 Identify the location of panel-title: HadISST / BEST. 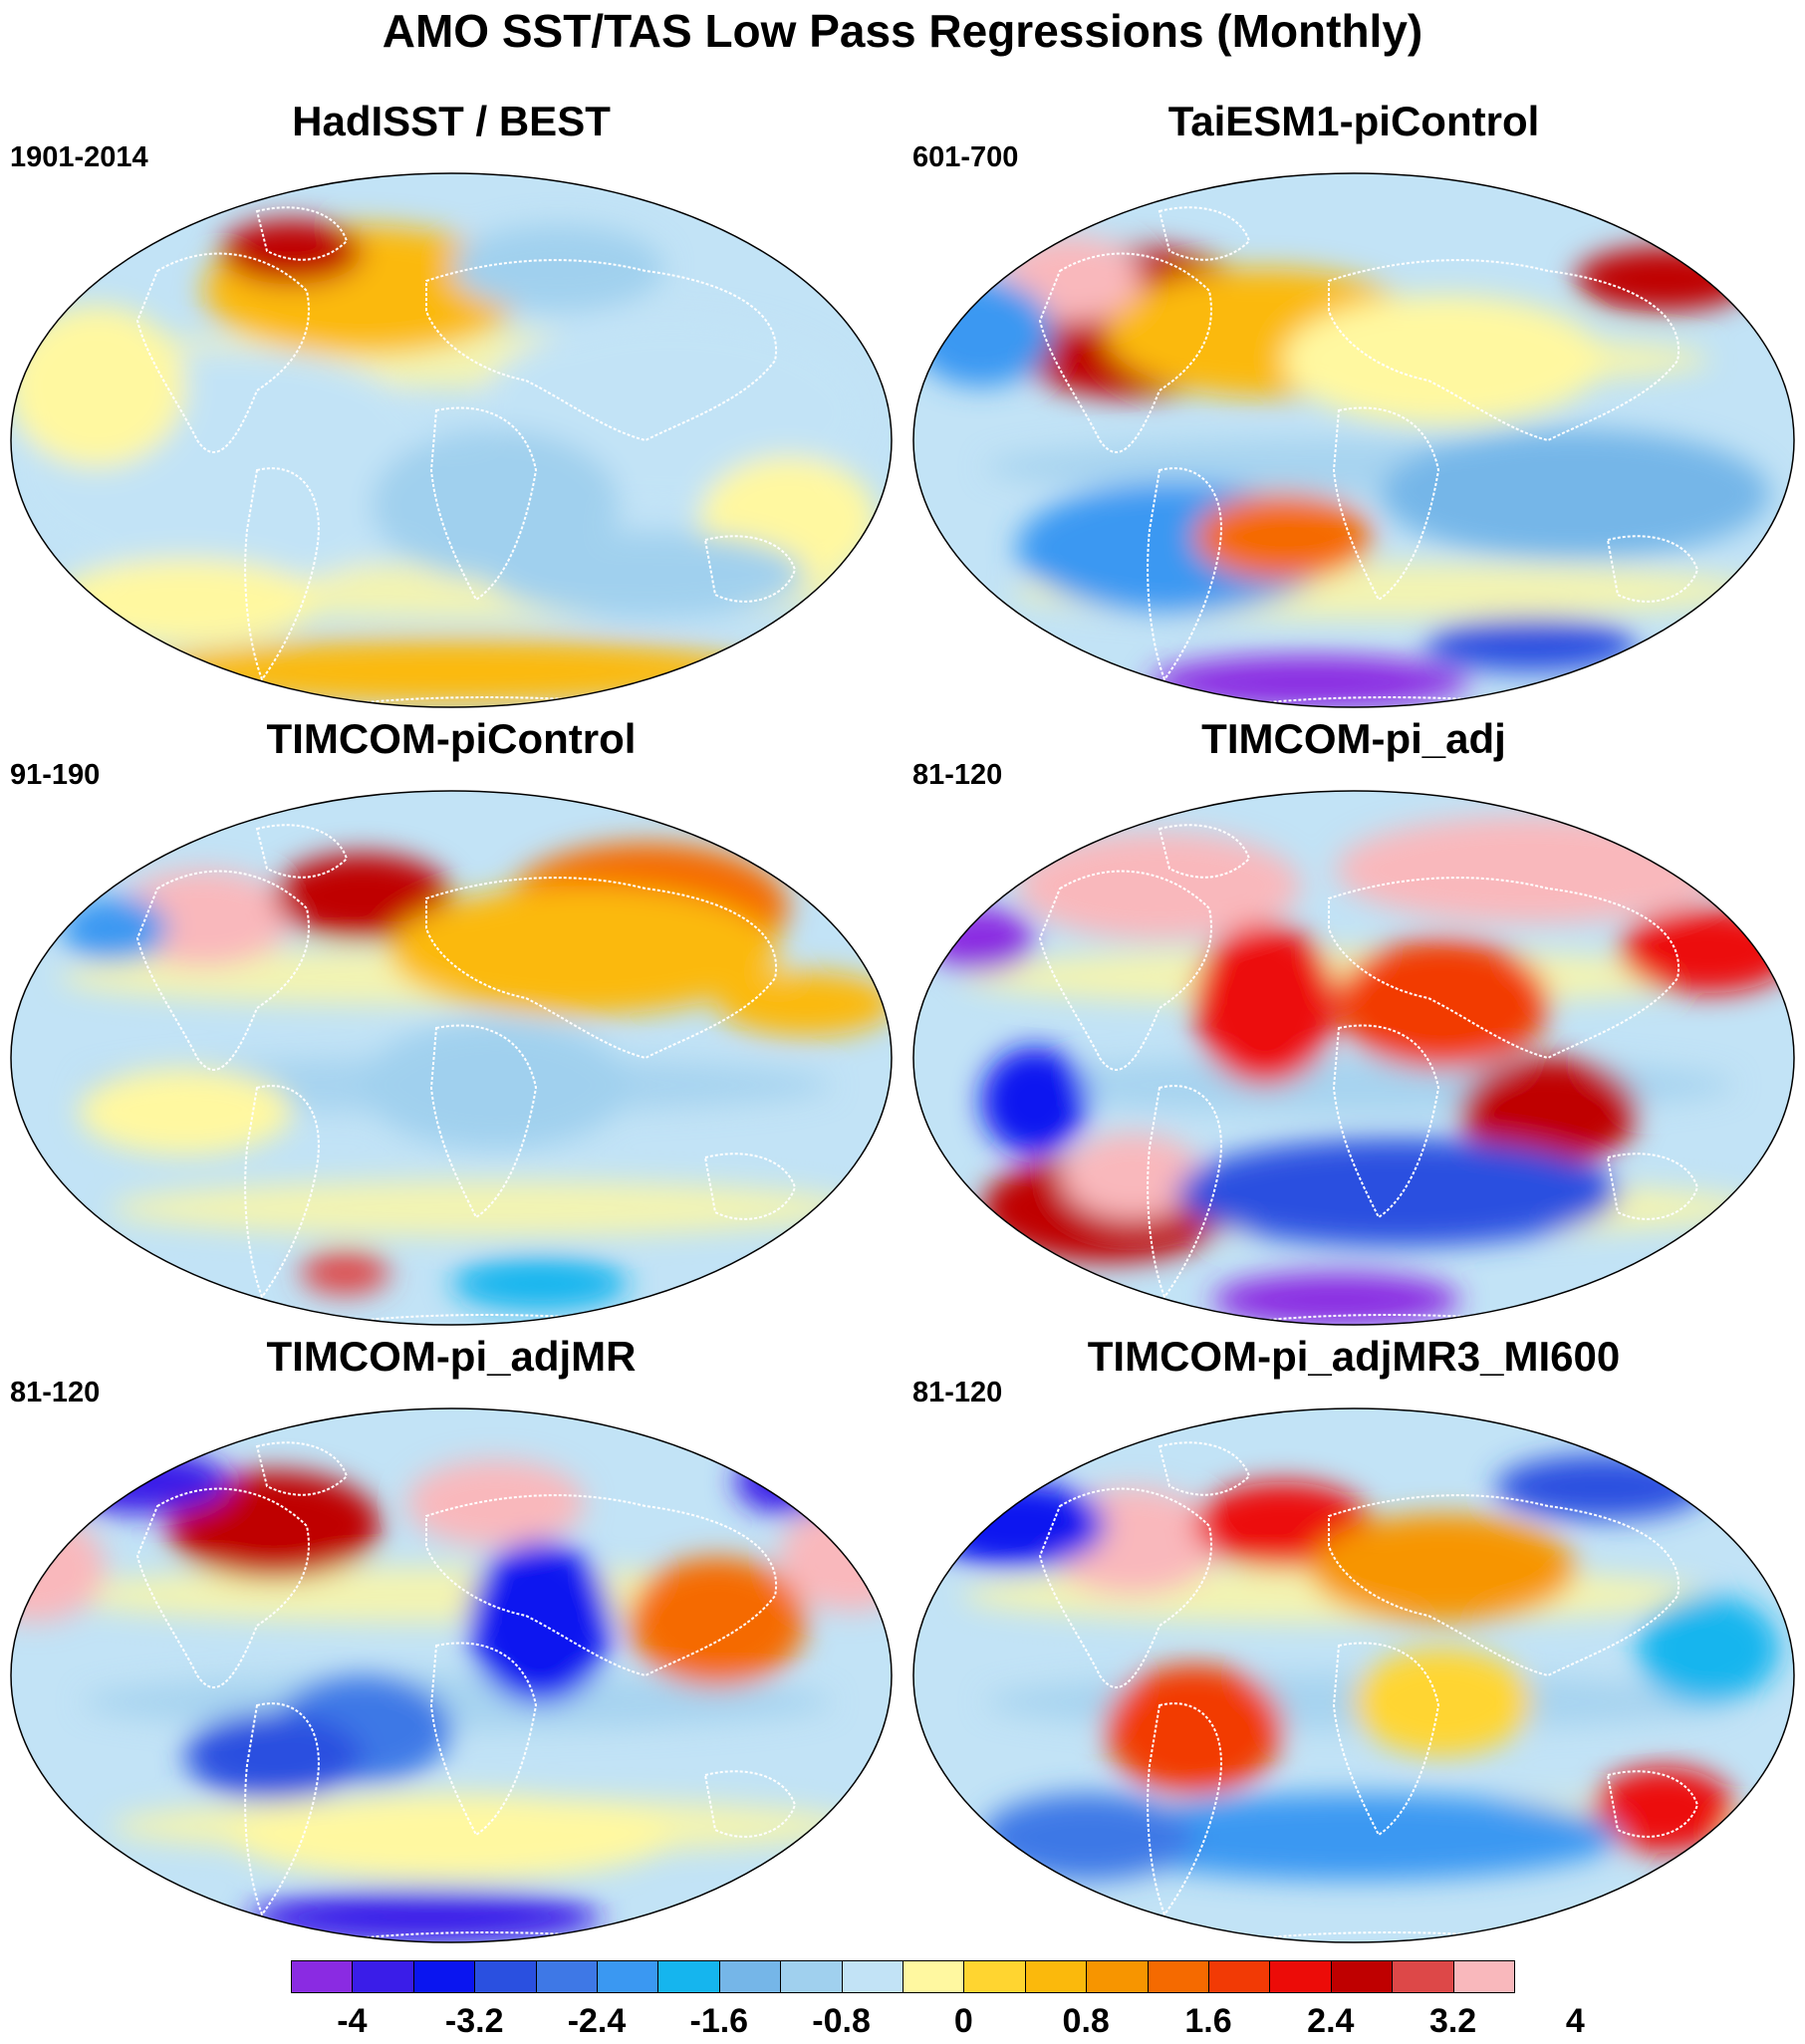
(451, 121).